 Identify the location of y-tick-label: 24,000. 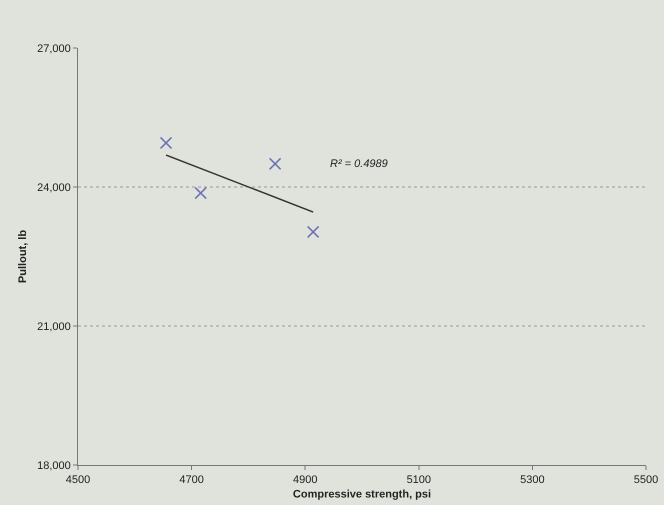
(54, 188).